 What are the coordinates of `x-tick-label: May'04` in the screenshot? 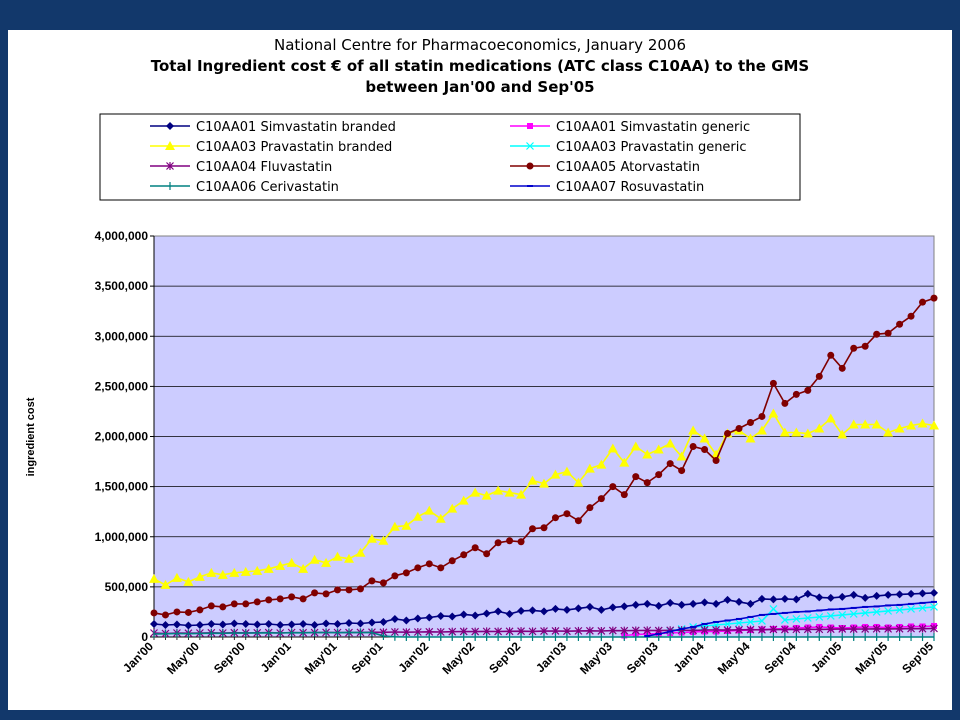 It's located at (734, 658).